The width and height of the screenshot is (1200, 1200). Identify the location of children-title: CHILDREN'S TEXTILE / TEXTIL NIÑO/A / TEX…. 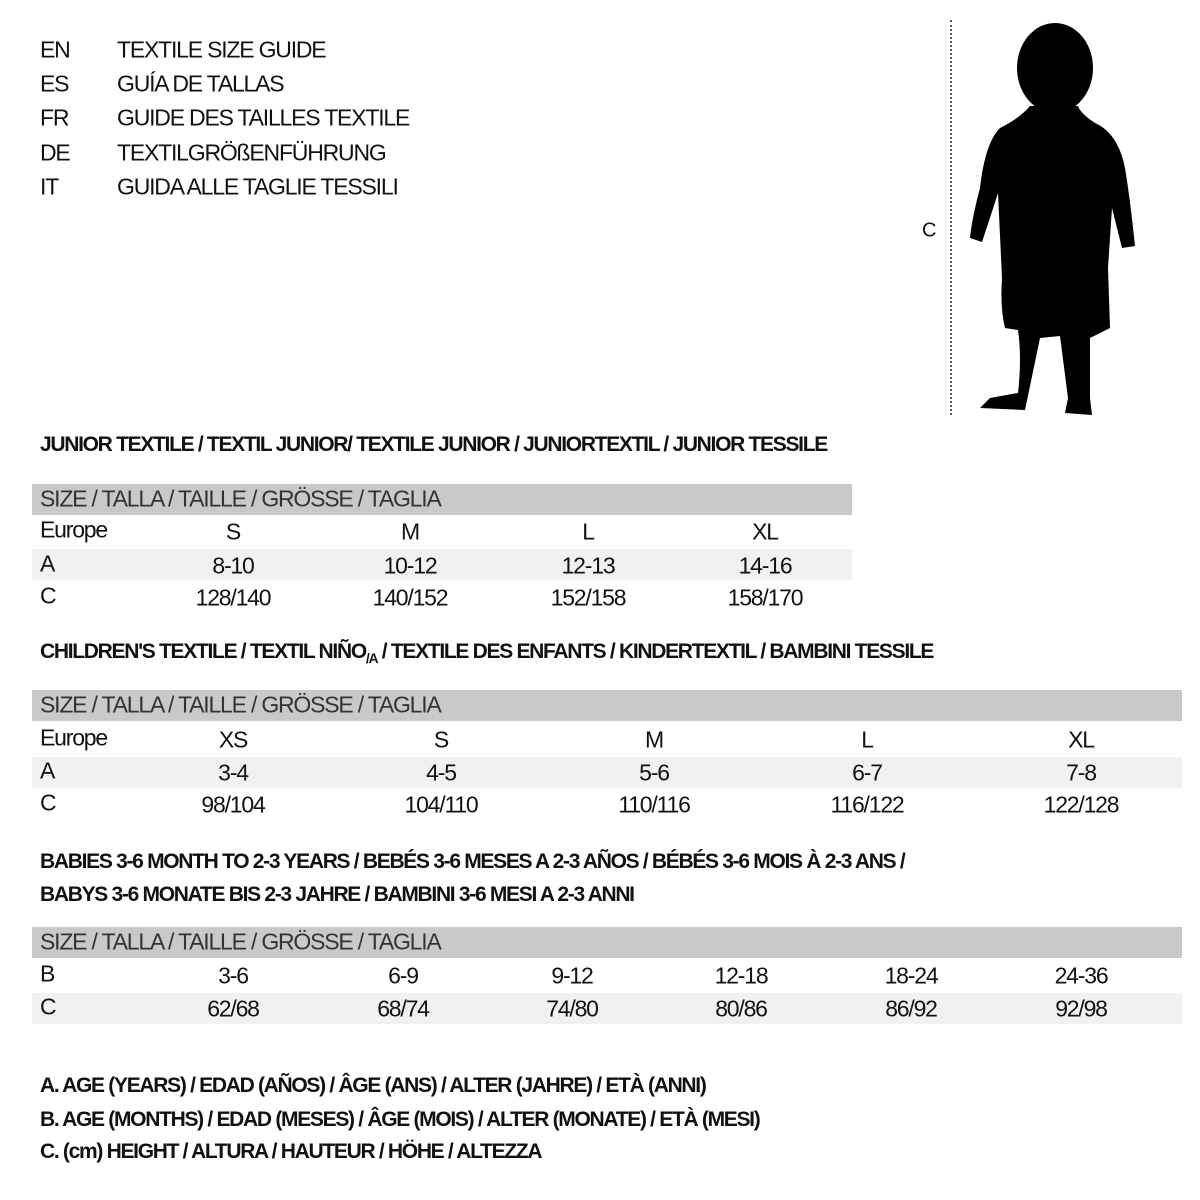
(487, 653).